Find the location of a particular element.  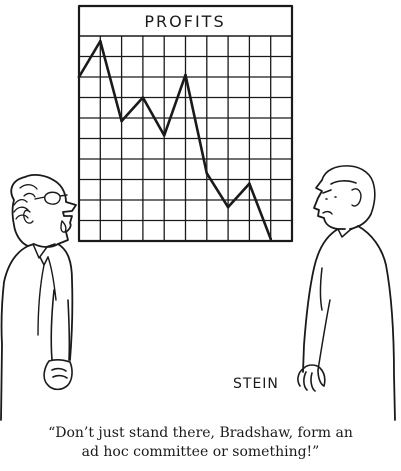

bradshaw-hair is located at coordinates (348, 190).